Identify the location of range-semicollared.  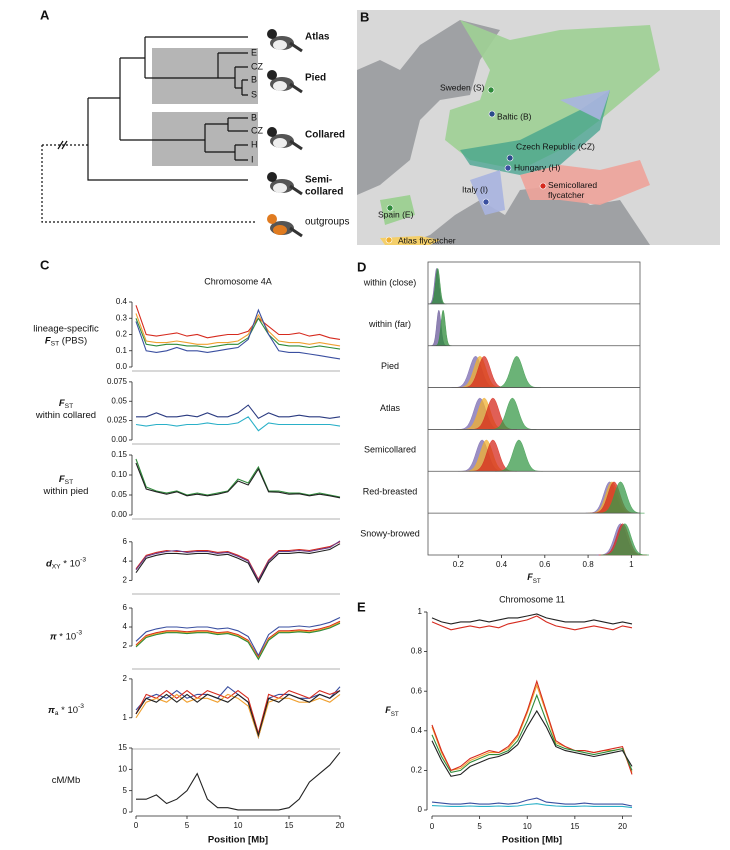
(585, 182).